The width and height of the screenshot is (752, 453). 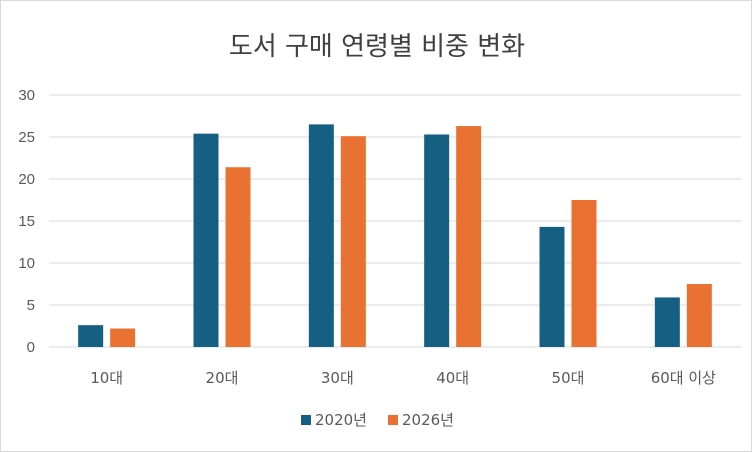 I want to click on x-category-label: 10대, so click(x=106, y=378).